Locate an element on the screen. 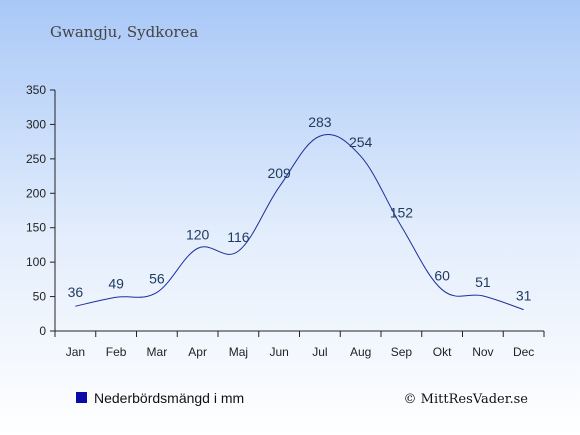 This screenshot has height=435, width=580. y-tick-label: 300 is located at coordinates (36, 124).